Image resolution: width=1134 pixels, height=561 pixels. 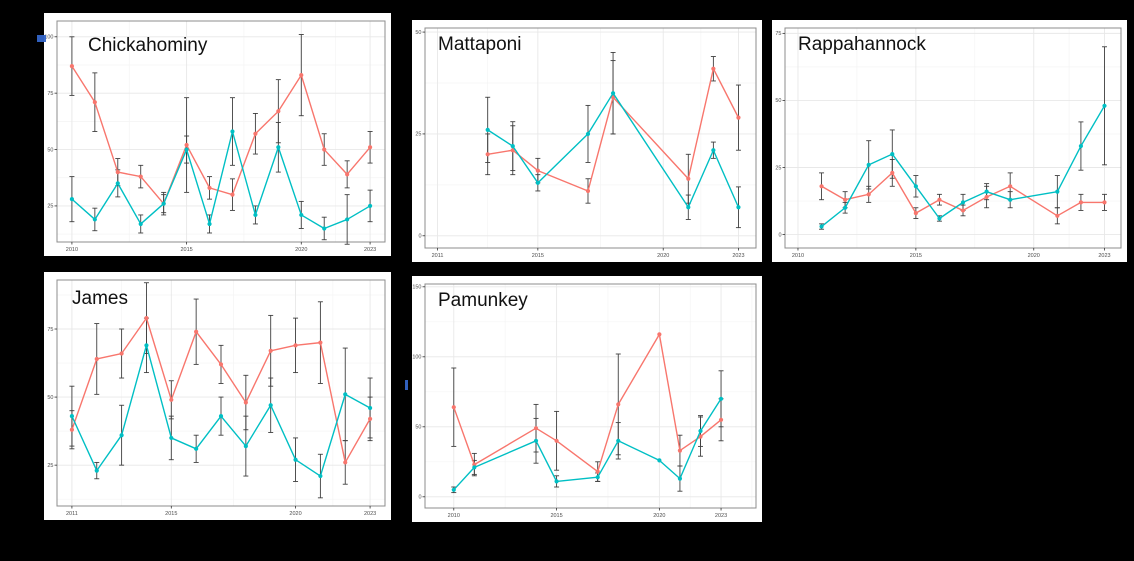 I want to click on axis-ticks-and-labels: 0 25 50 75 2010 2015 2020 2023, so click(x=942, y=145).